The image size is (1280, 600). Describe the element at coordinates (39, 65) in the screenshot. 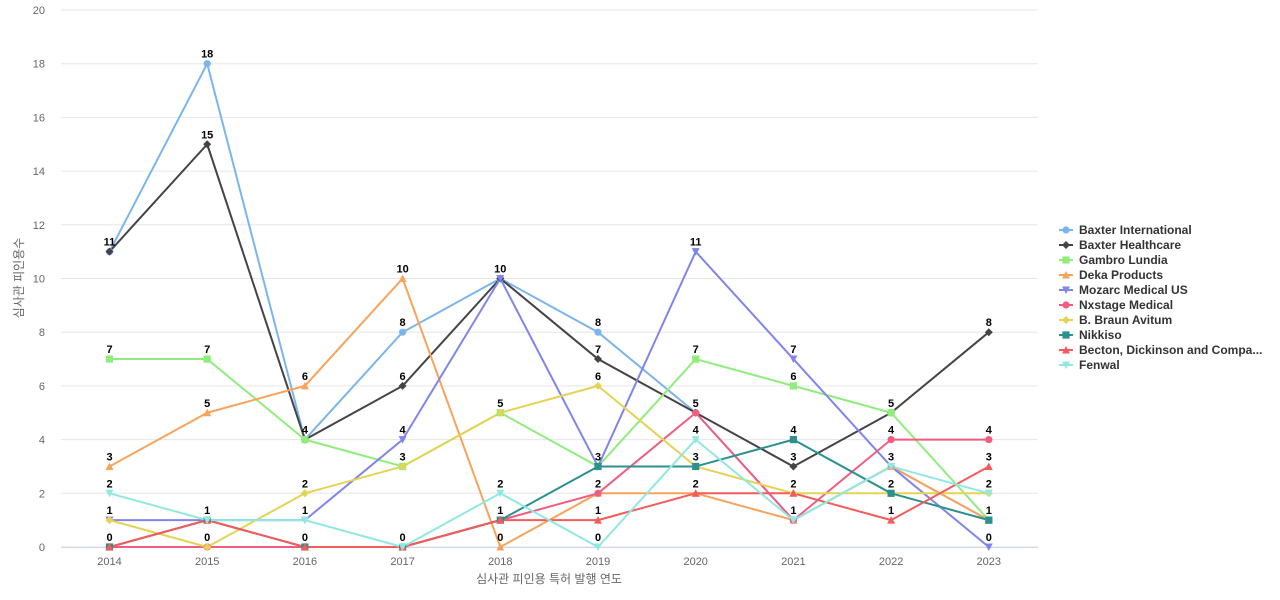

I see `y-tick-label: 18` at that location.